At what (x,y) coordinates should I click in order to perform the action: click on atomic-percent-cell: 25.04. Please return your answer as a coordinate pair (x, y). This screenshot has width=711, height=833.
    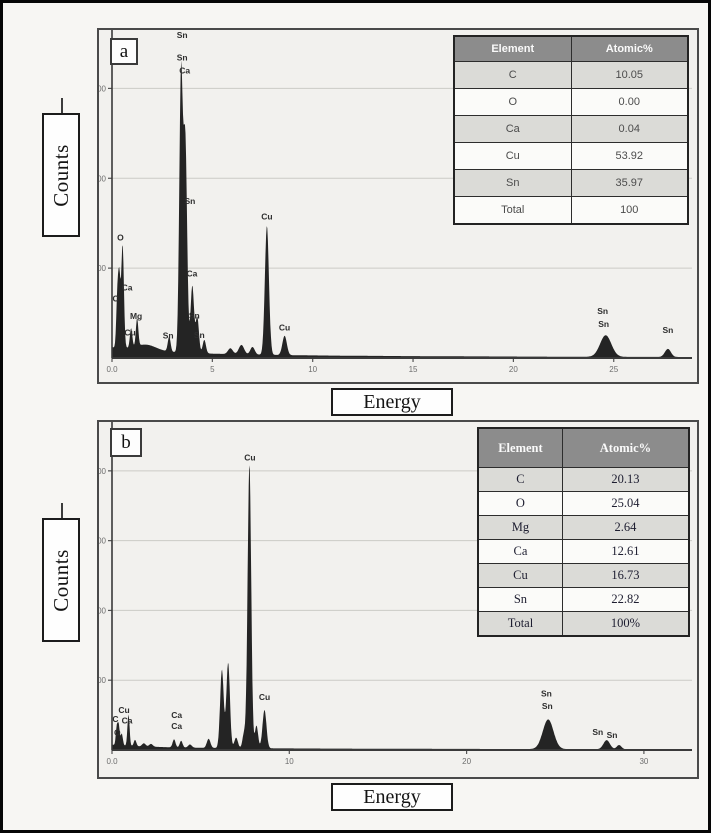
    Looking at the image, I should click on (625, 503).